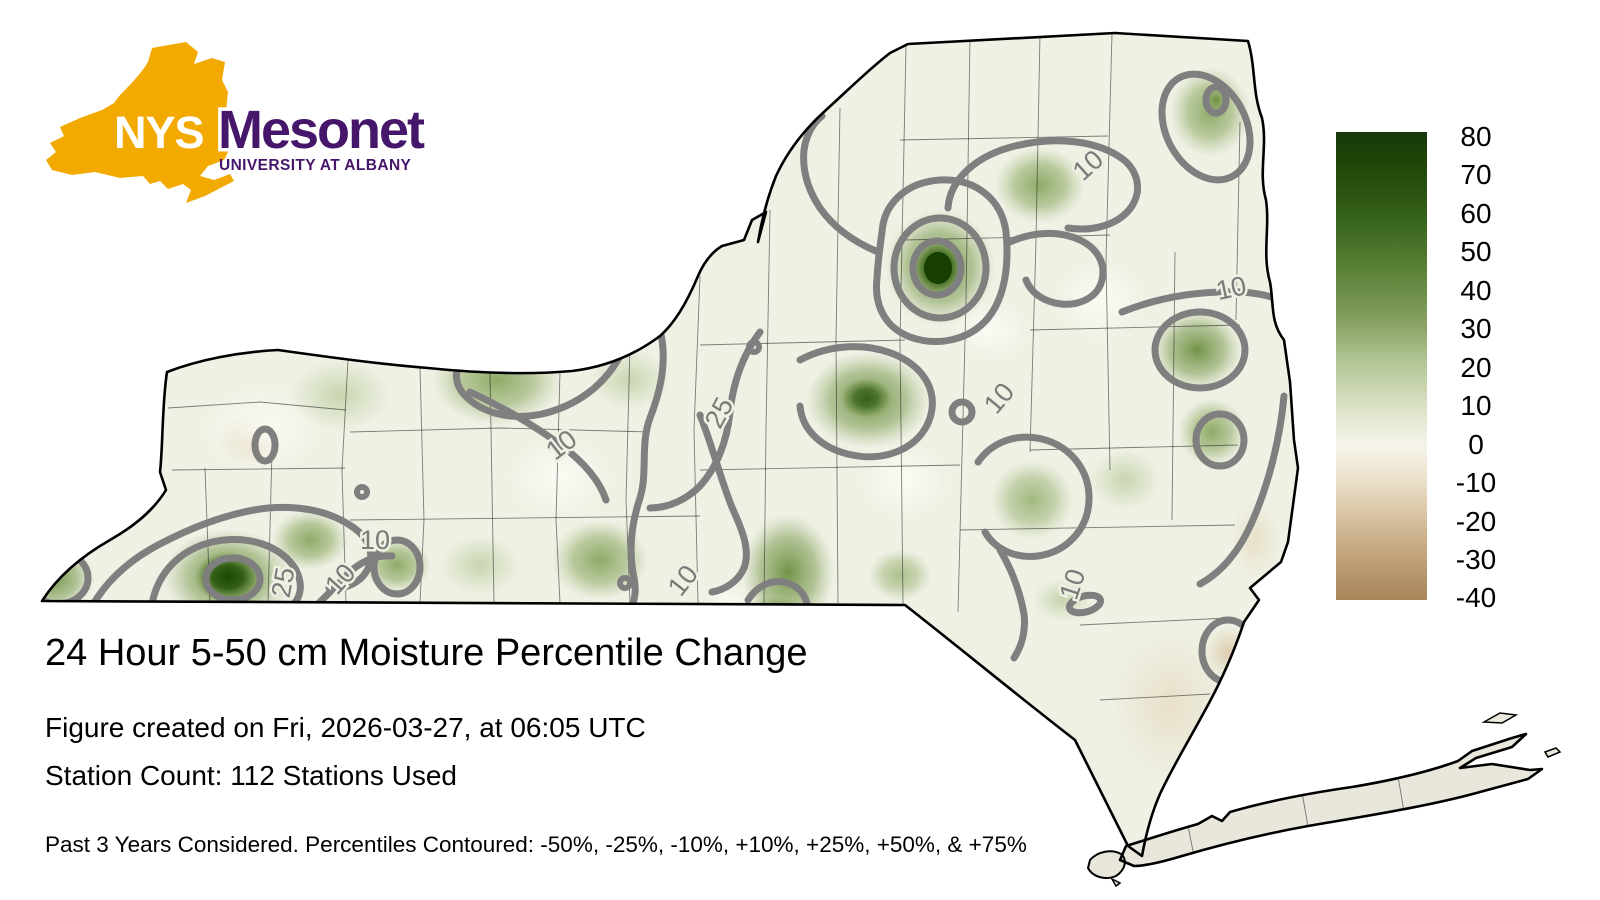 This screenshot has height=900, width=1600. I want to click on small-island, so click(1500, 718).